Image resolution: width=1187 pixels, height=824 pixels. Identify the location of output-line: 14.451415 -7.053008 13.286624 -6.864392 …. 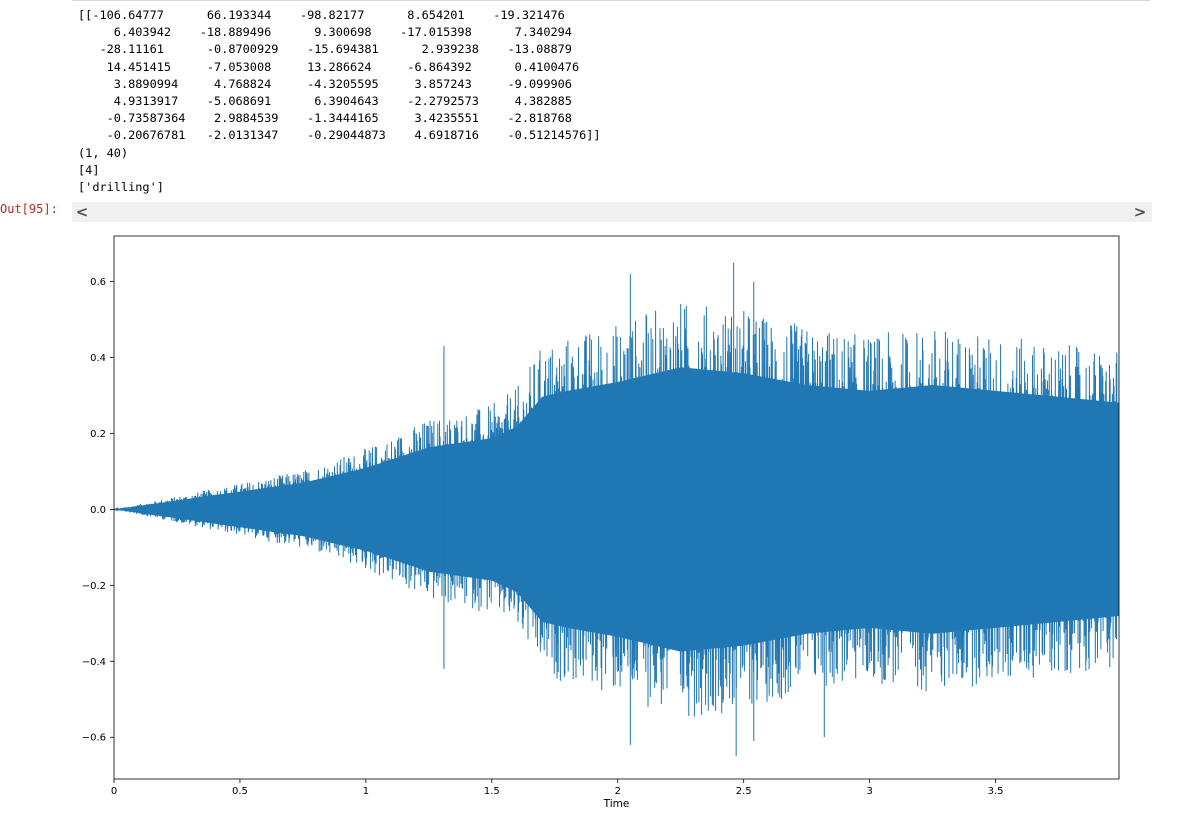
(343, 66).